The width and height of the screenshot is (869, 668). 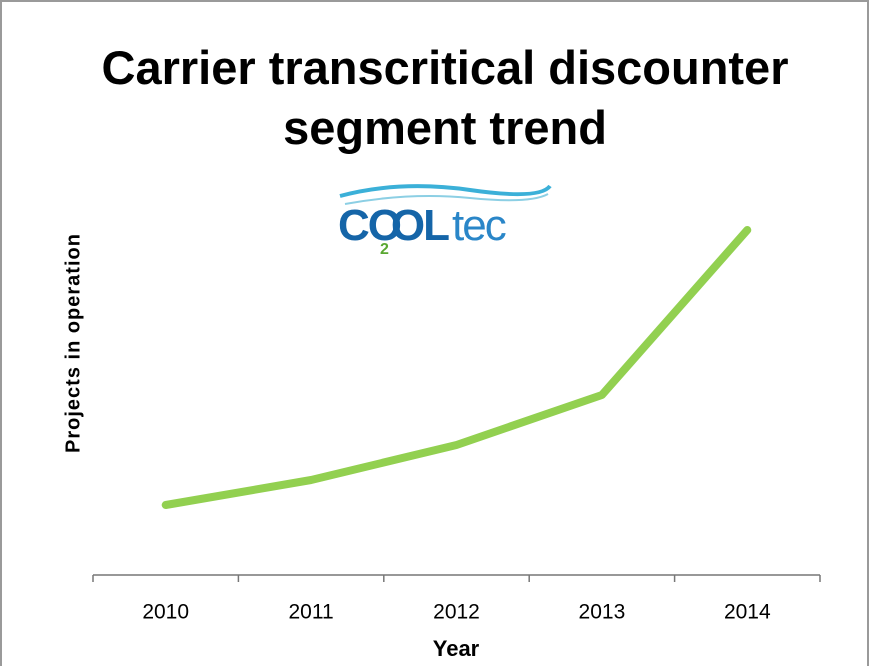 What do you see at coordinates (73, 343) in the screenshot?
I see `y-axis-label: Projects in operation` at bounding box center [73, 343].